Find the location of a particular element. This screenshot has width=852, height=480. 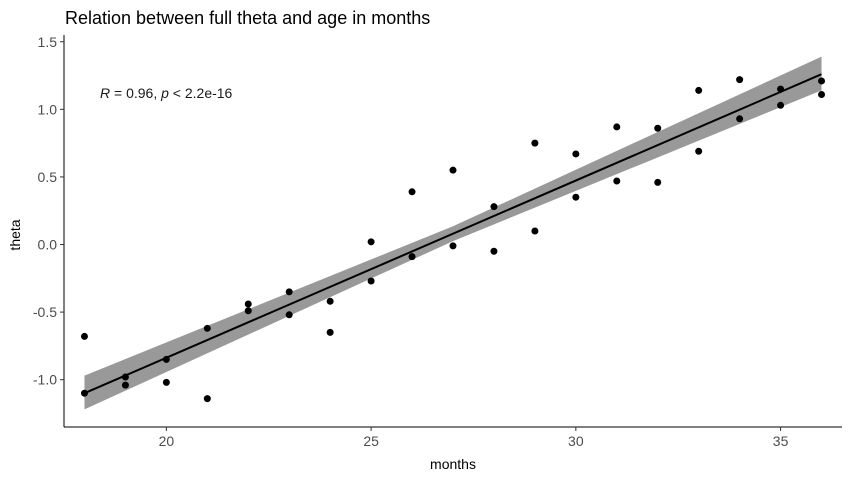

y-tick-label: -0.5 is located at coordinates (45, 312).